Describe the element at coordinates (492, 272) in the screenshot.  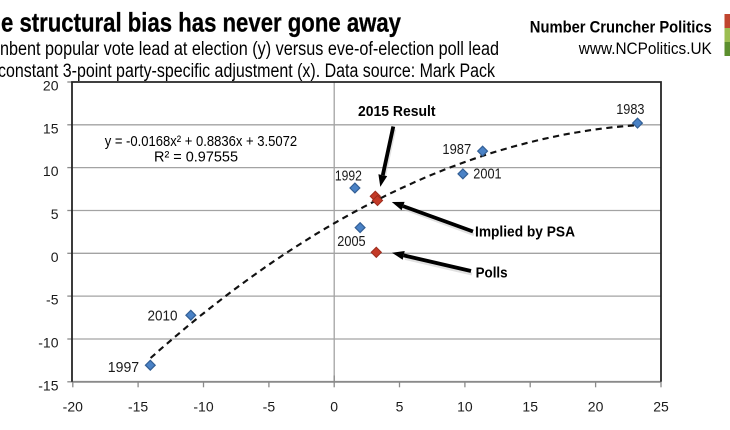
I see `svg-text: Polls` at that location.